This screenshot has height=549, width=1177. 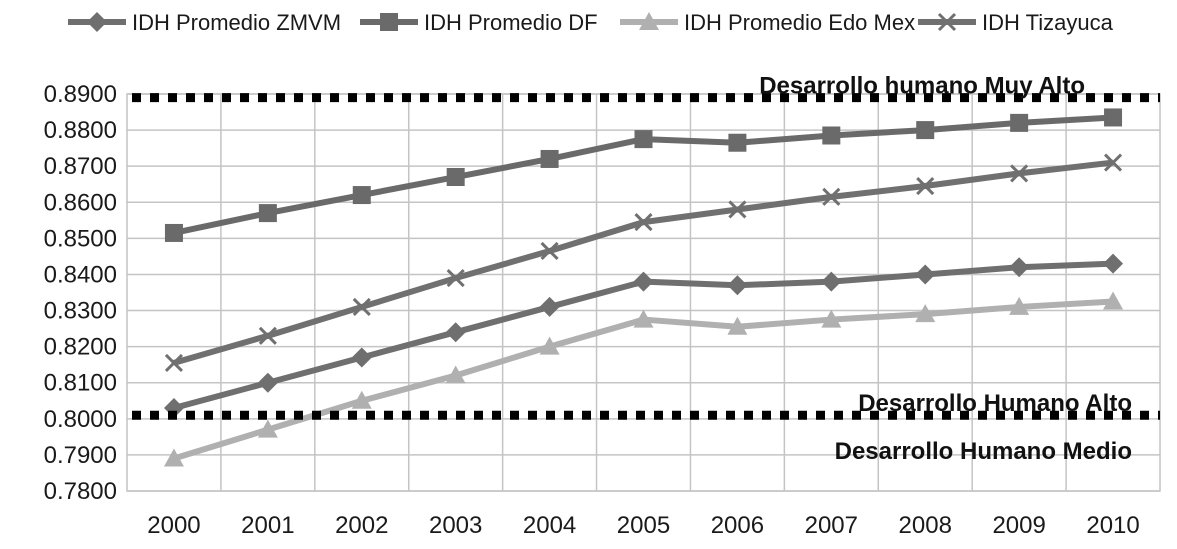 I want to click on x-tick-label: 2010, so click(x=1112, y=525).